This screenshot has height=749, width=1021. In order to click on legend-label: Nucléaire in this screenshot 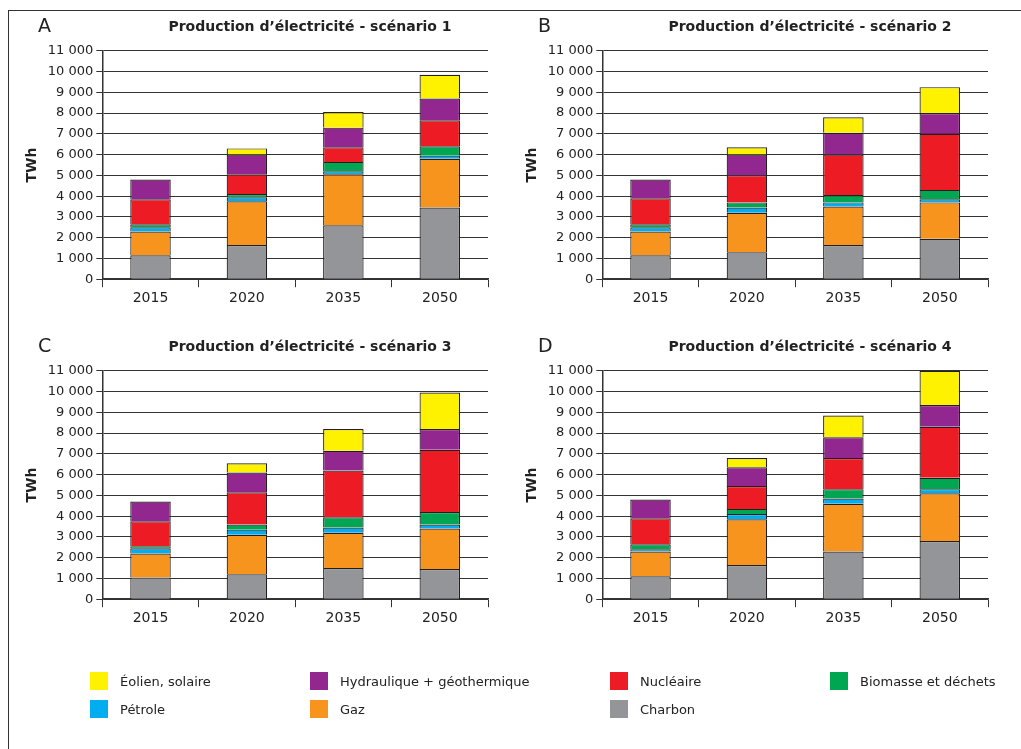, I will do `click(671, 681)`.